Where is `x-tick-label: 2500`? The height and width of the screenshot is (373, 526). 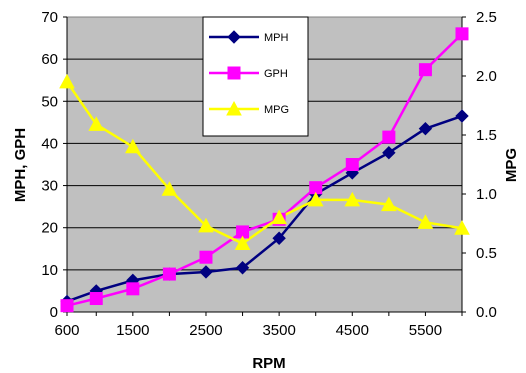
x-tick-label: 2500 is located at coordinates (205, 330).